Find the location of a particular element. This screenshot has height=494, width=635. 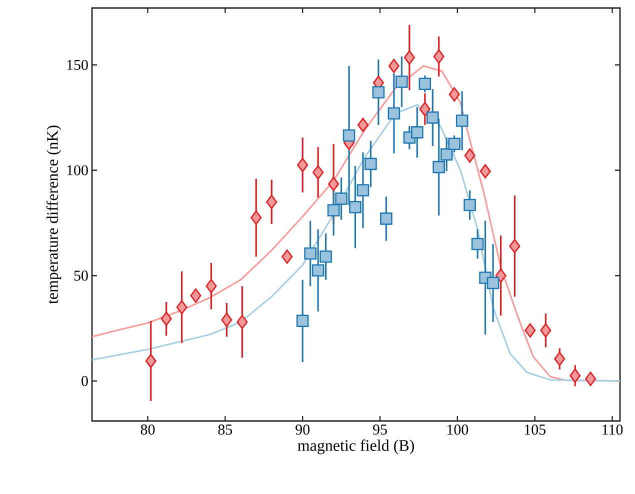

y-tick-label: 50 is located at coordinates (81, 275).